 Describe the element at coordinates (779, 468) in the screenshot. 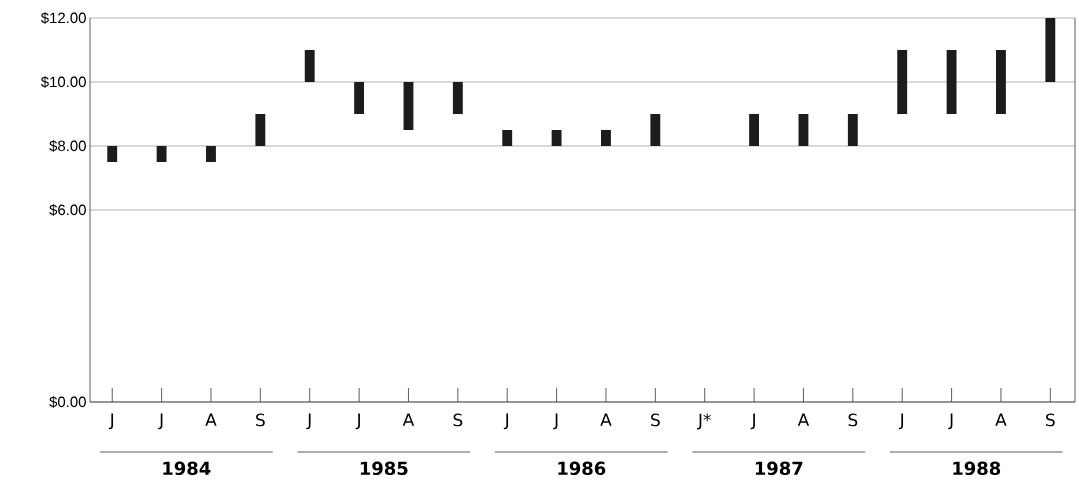

I see `text: 1987` at that location.